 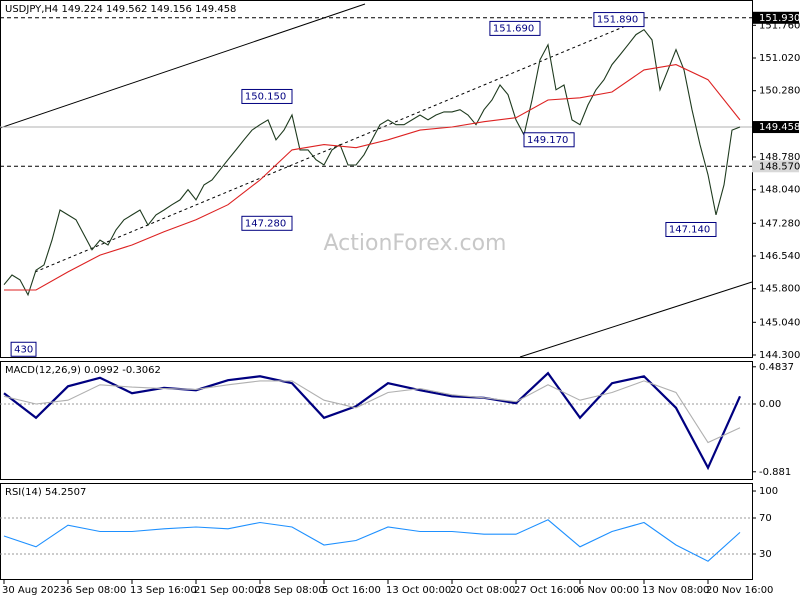 I want to click on y-tick-label: 145.800, so click(x=779, y=289).